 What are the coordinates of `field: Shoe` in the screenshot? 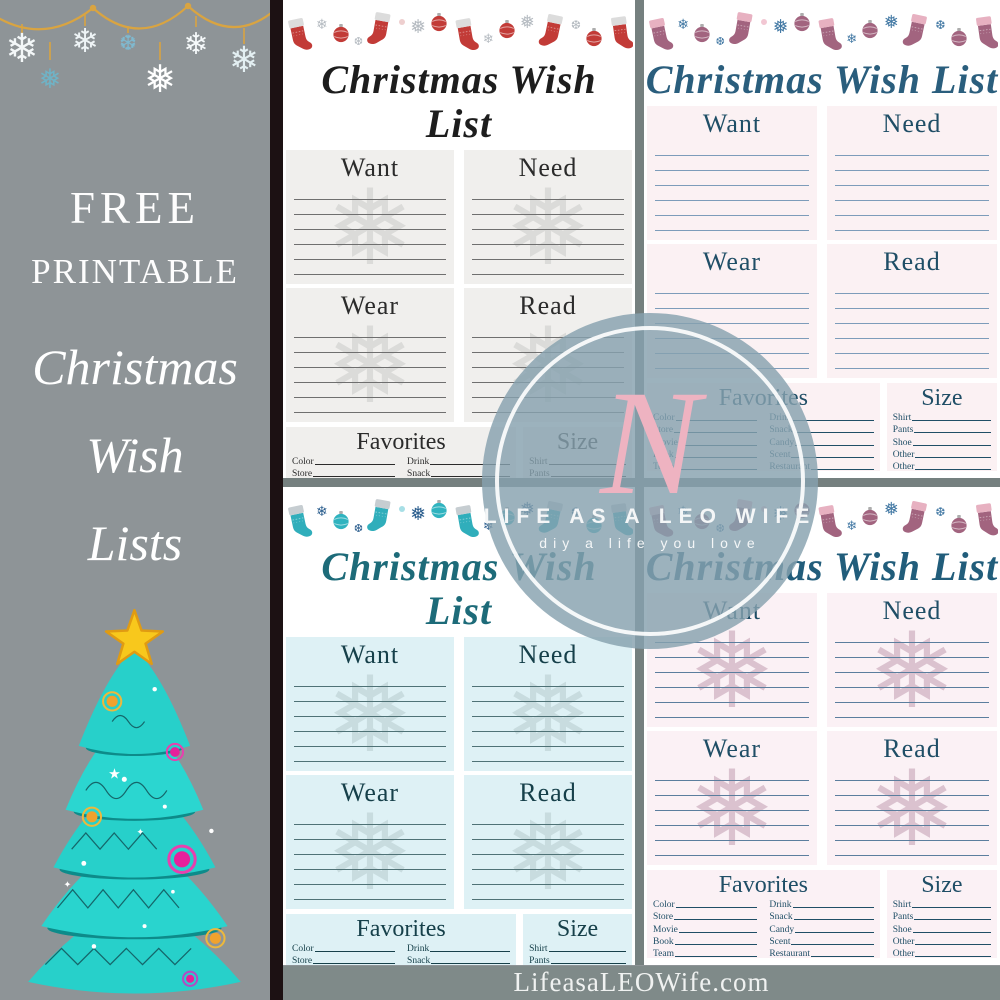 It's located at (942, 928).